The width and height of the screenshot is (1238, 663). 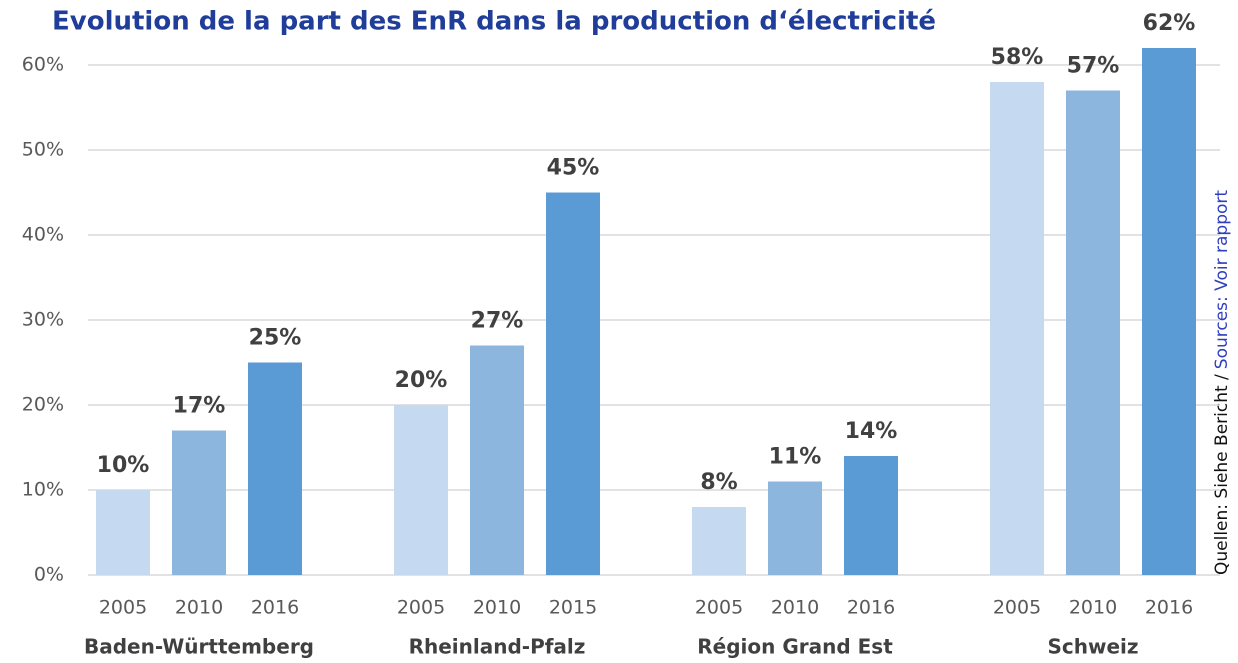 I want to click on value-label: 62%, so click(x=1169, y=23).